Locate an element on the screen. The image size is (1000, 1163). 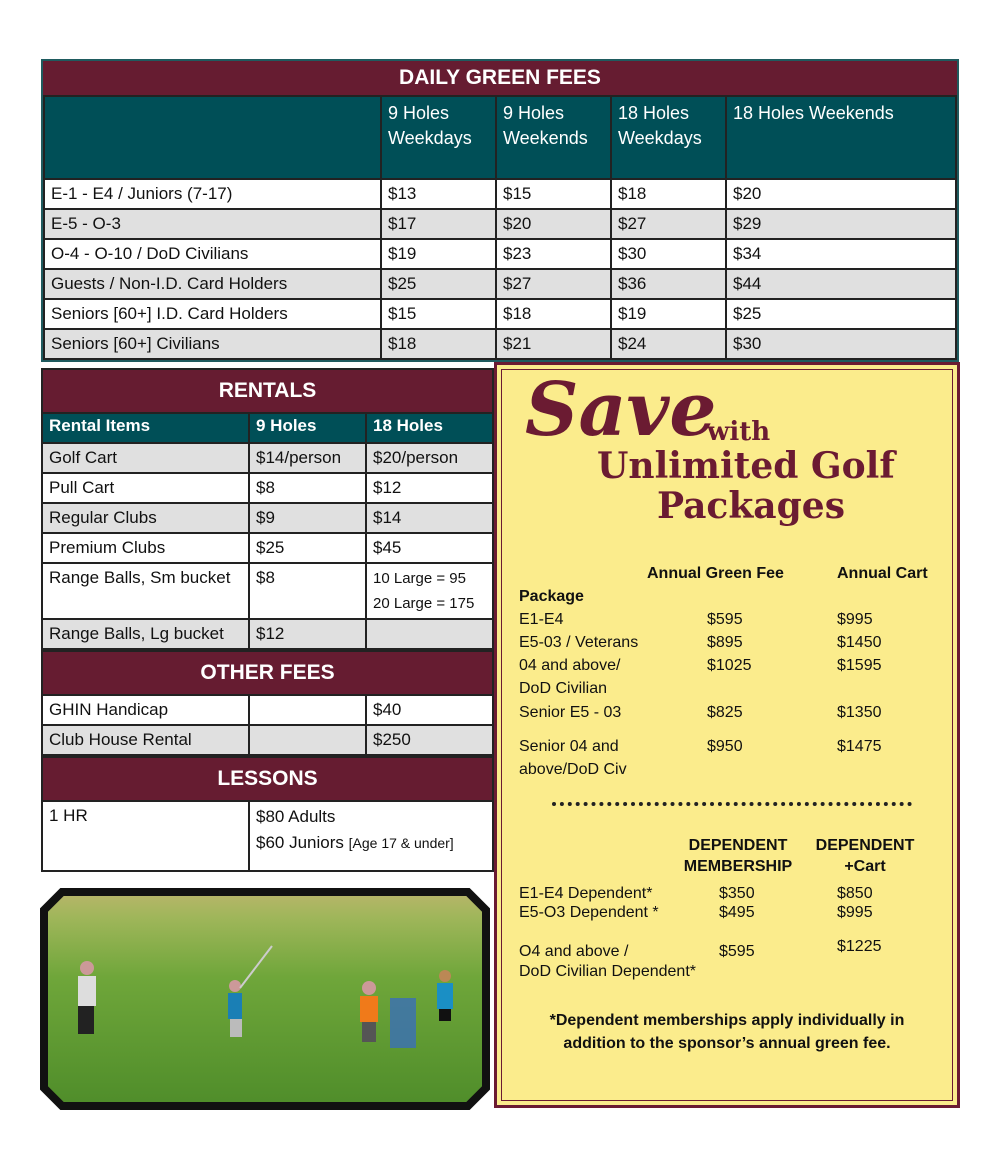
dependent-name: E5-O3 Dependent * is located at coordinates (589, 912).